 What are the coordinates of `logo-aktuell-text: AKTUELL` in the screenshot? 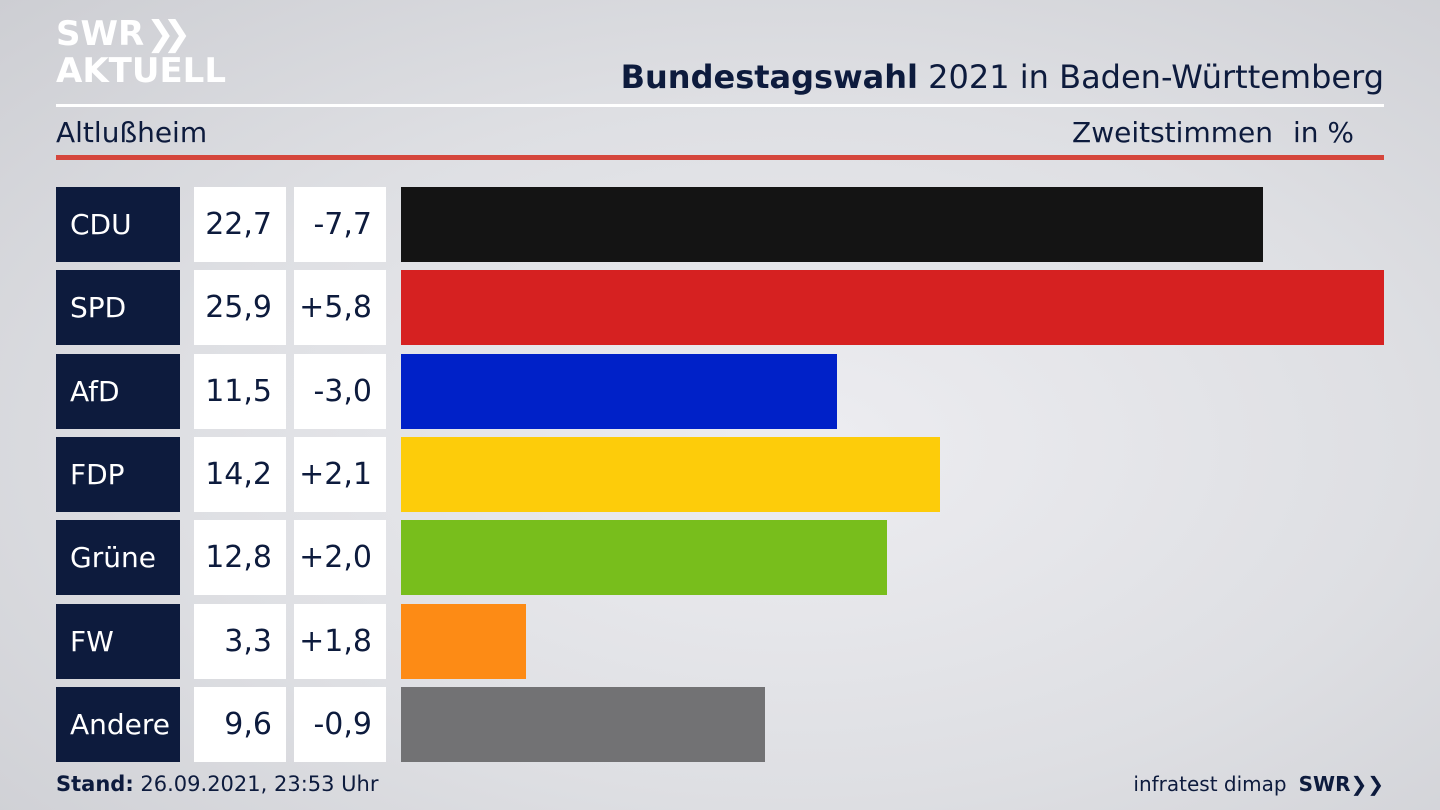 It's located at (141, 71).